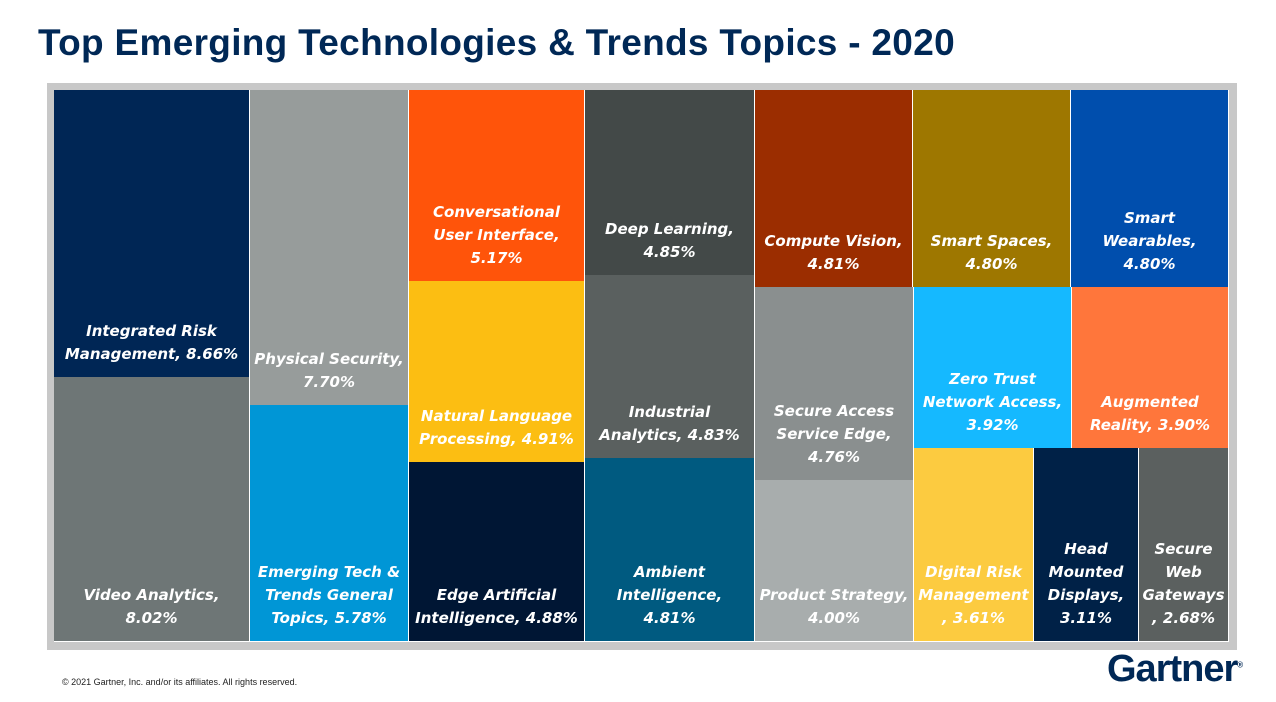 The image size is (1276, 702). Describe the element at coordinates (973, 595) in the screenshot. I see `tile-label: Digital Risk Management , 3.61%` at that location.